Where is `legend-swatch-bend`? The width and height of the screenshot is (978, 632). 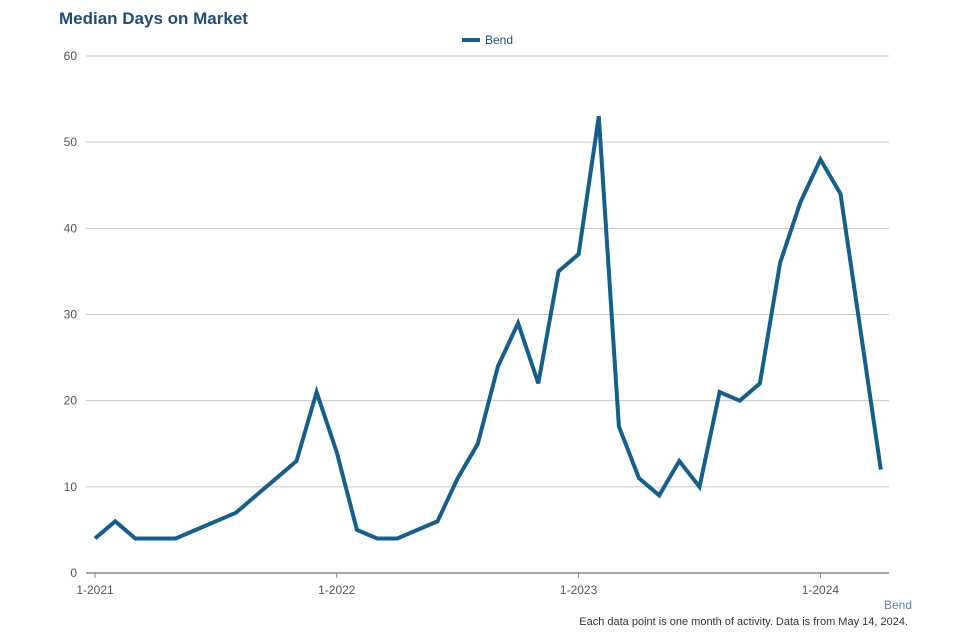 legend-swatch-bend is located at coordinates (471, 40).